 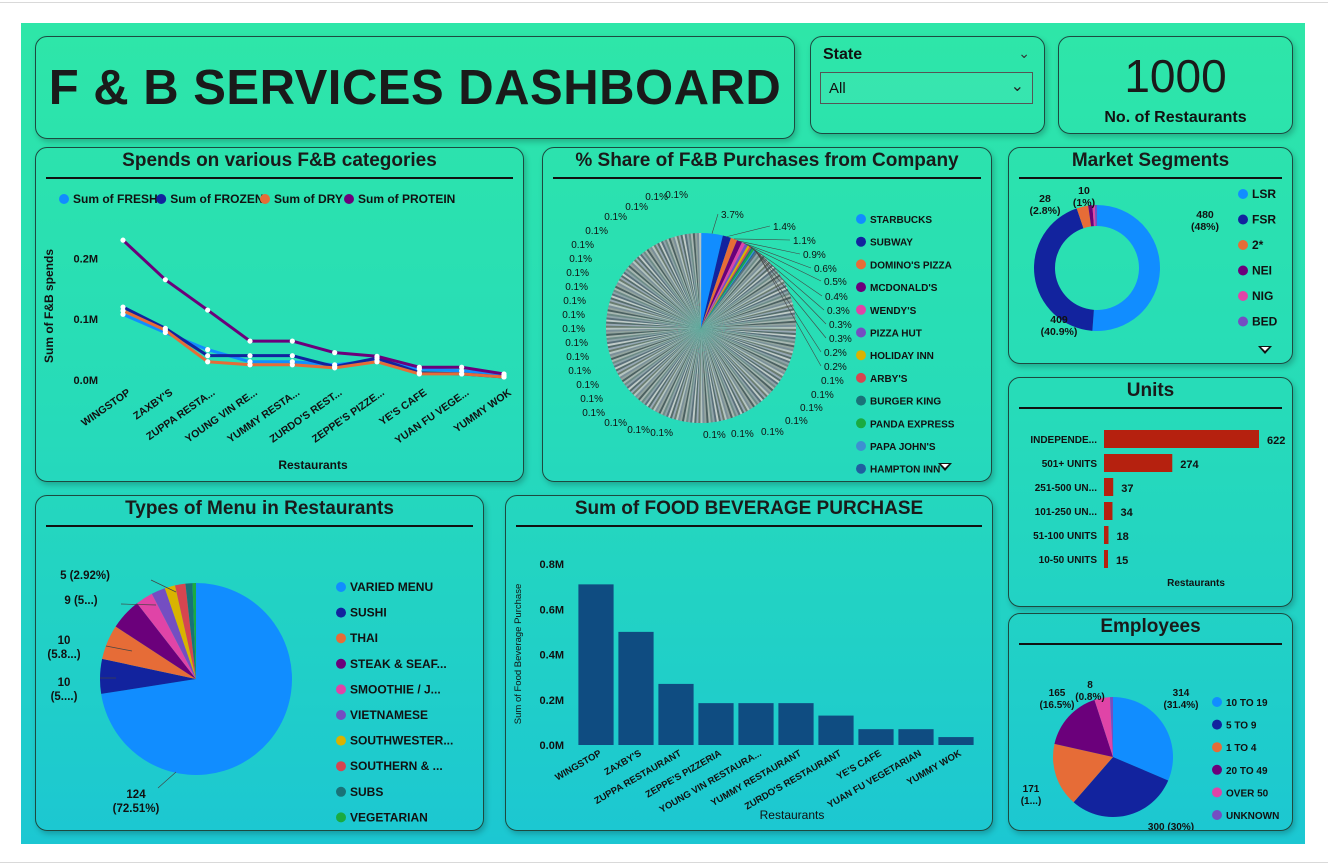 What do you see at coordinates (1017, 86) in the screenshot?
I see `chevron-down-icon: ⌄` at bounding box center [1017, 86].